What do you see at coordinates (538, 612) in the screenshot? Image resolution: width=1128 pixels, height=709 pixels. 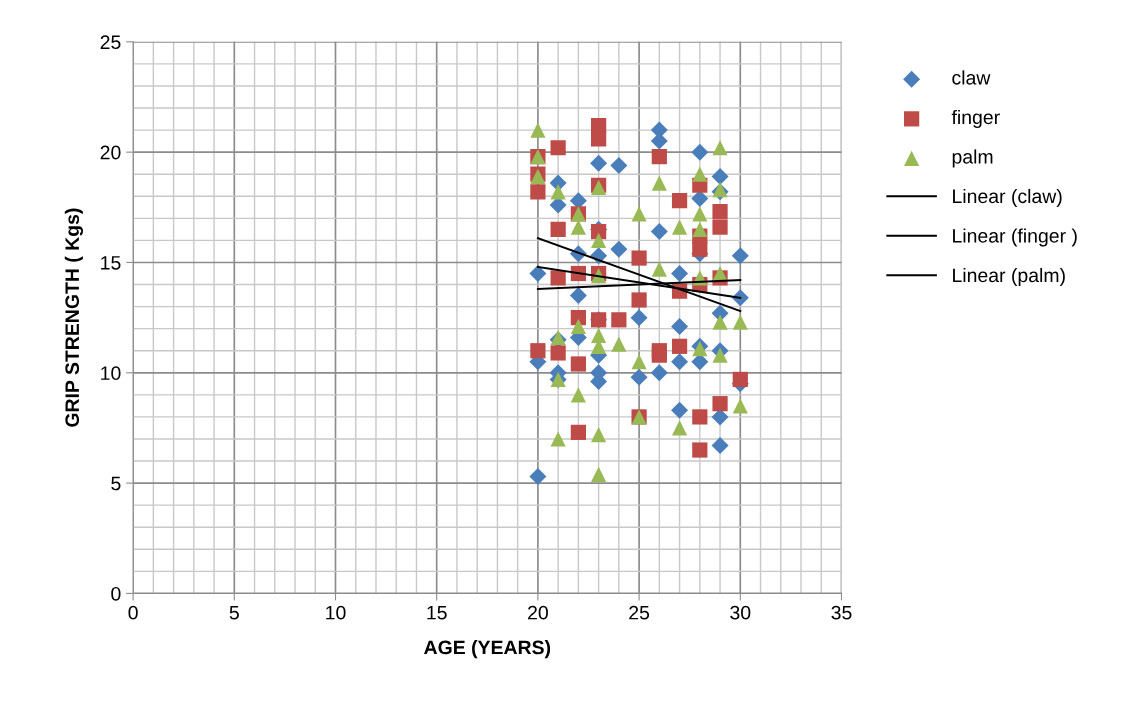 I see `x-tick-label: 20` at bounding box center [538, 612].